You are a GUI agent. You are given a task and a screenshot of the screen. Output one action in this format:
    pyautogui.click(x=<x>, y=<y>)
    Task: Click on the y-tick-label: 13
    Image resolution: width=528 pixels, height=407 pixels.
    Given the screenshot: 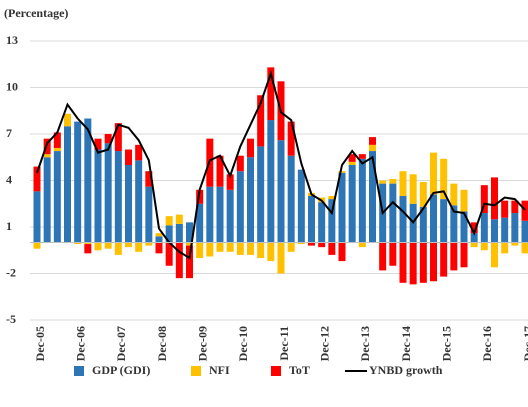 What is the action you would take?
    pyautogui.click(x=12, y=40)
    